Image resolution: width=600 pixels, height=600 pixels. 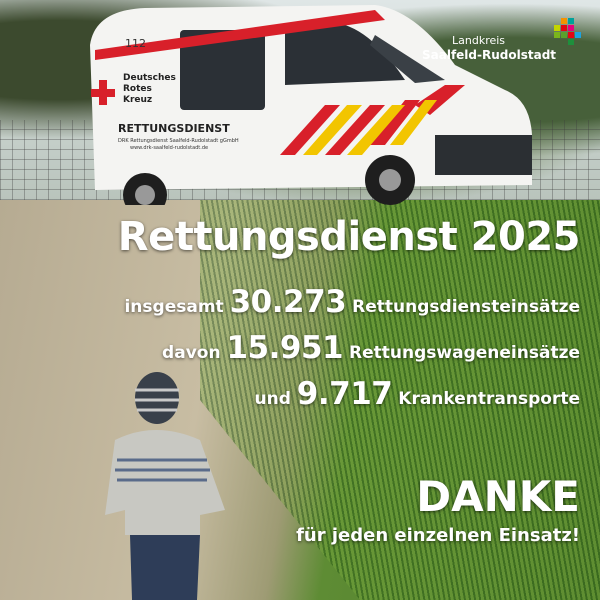 I want to click on van-112: 112, so click(x=135, y=43).